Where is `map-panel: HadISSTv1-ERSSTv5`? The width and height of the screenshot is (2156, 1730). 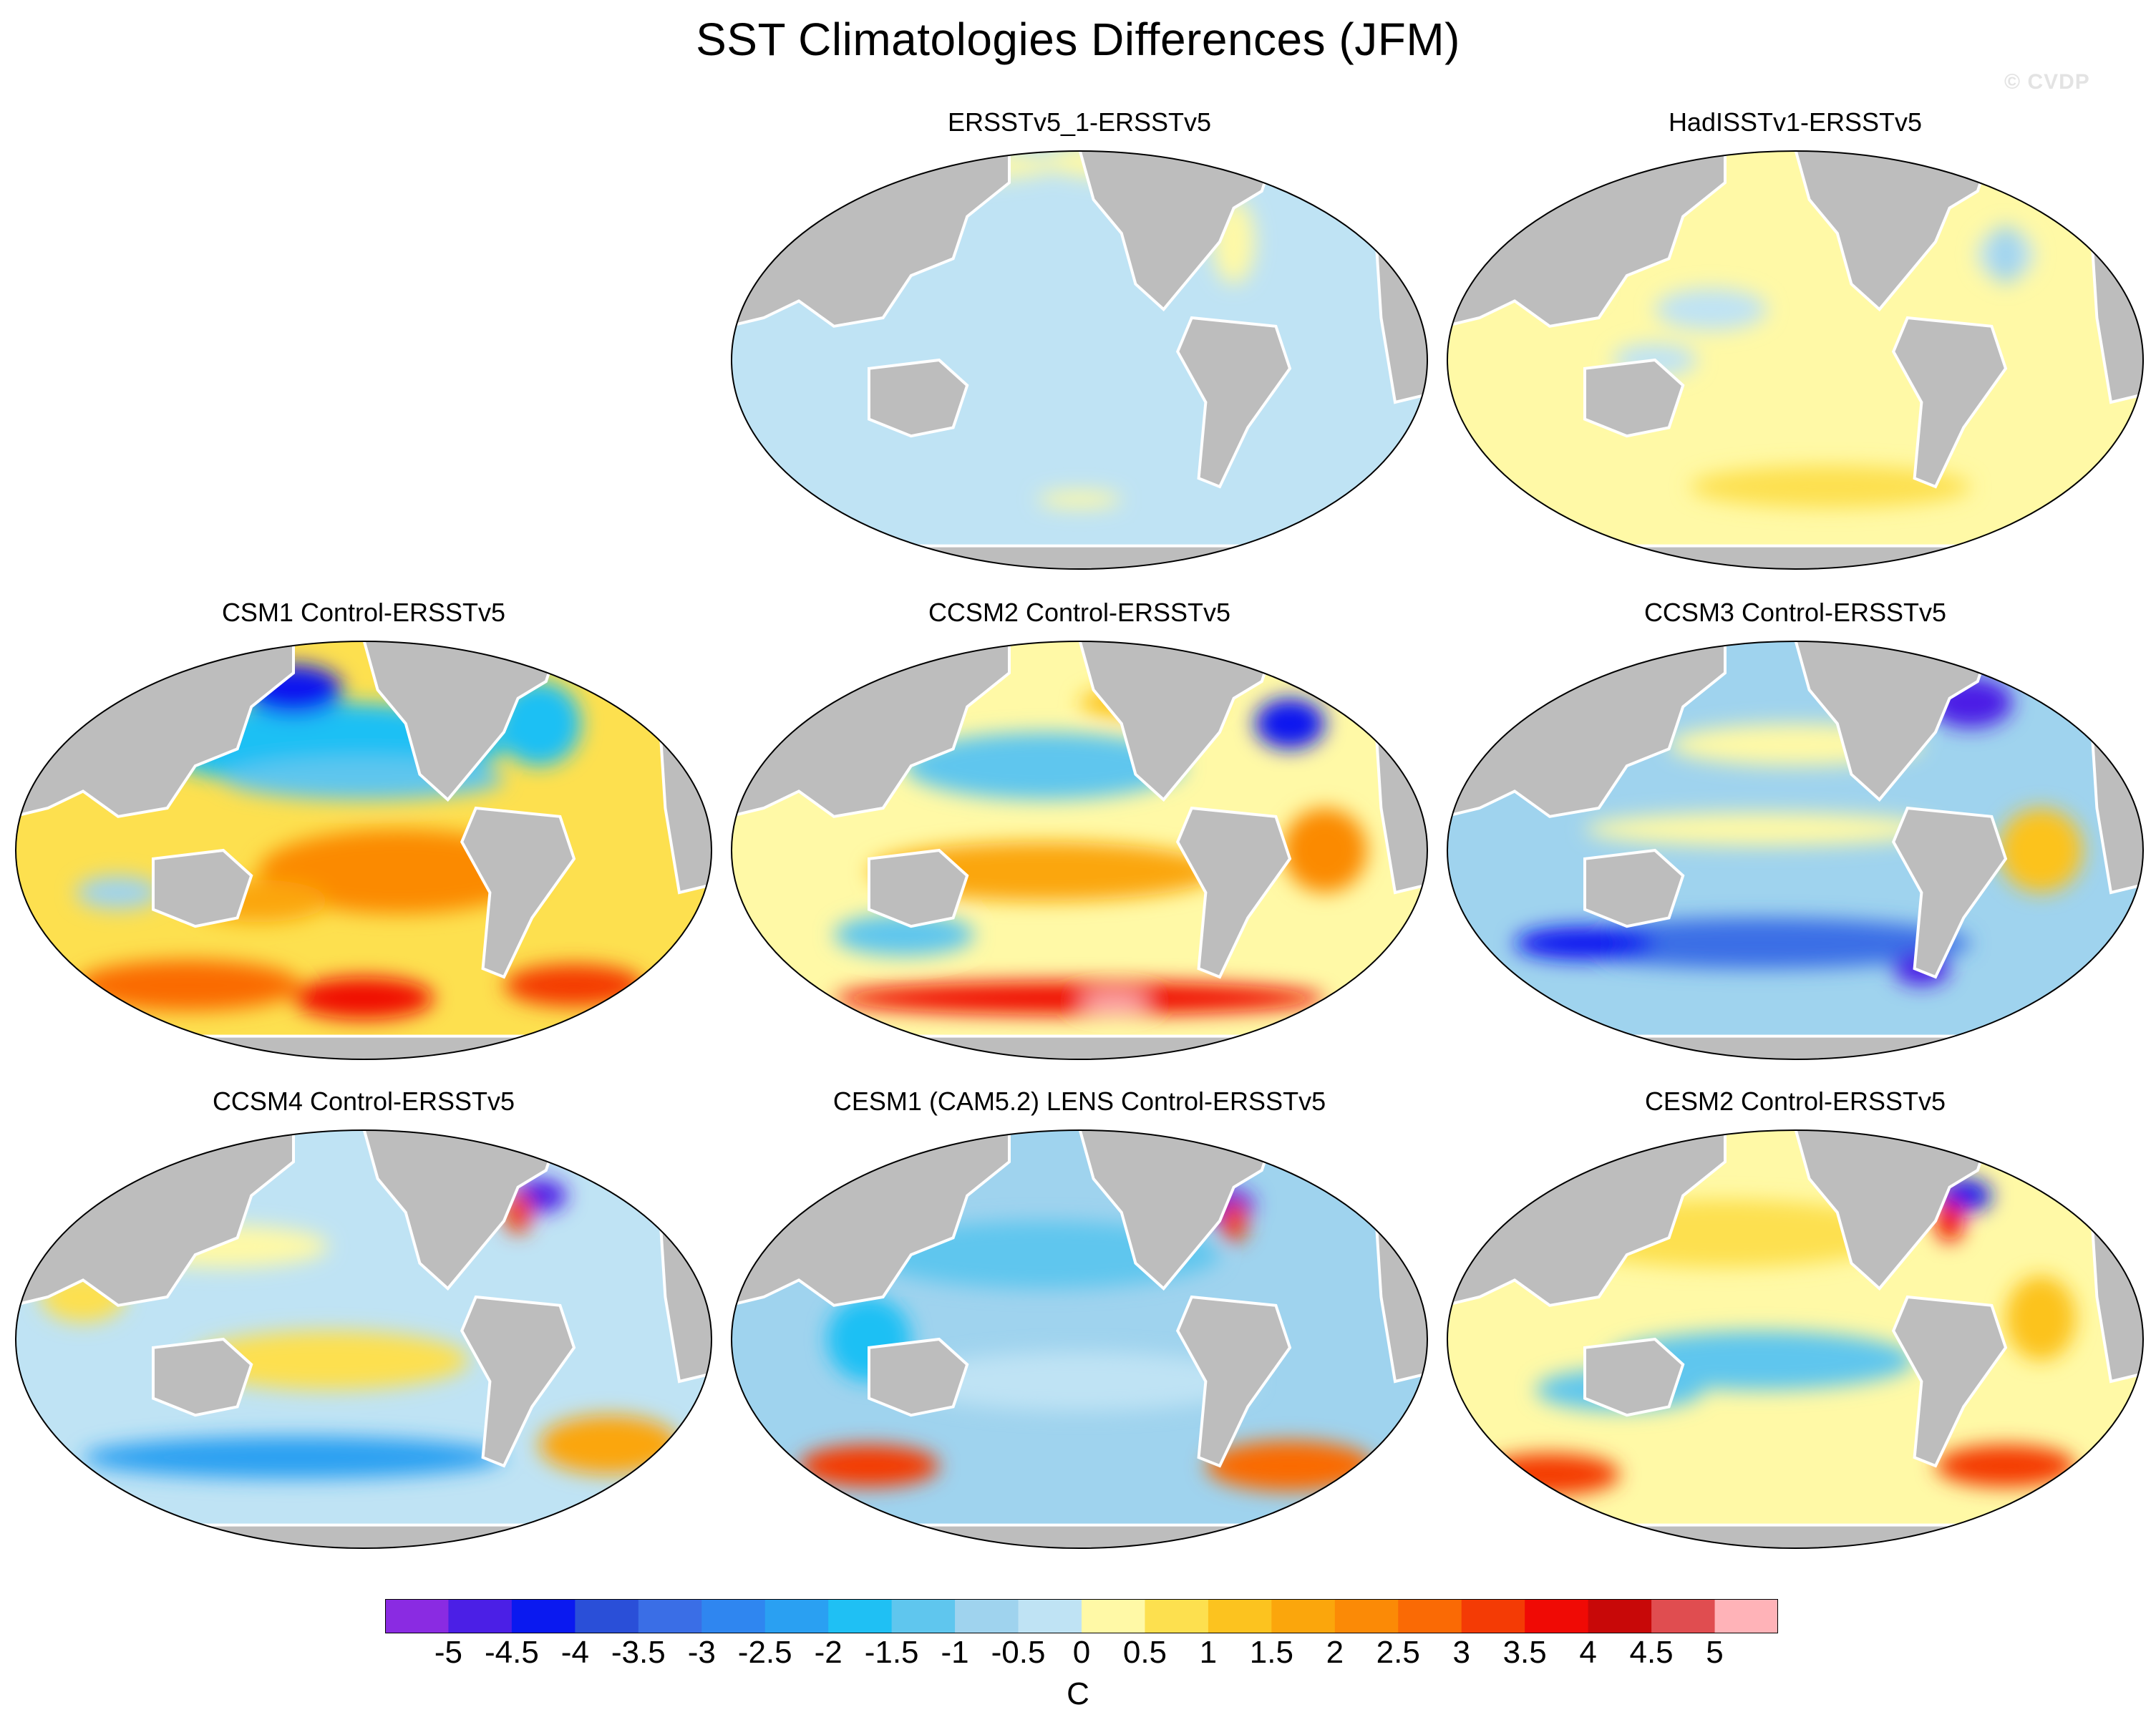
map-panel: HadISSTv1-ERSSTv5 is located at coordinates (1795, 340).